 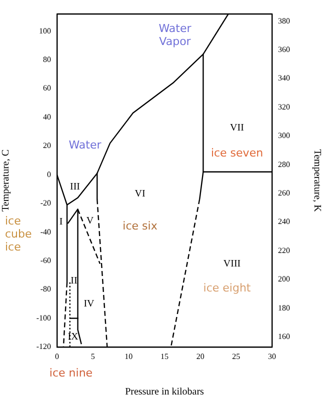 I want to click on y2-tick-label: 180, so click(x=284, y=307).